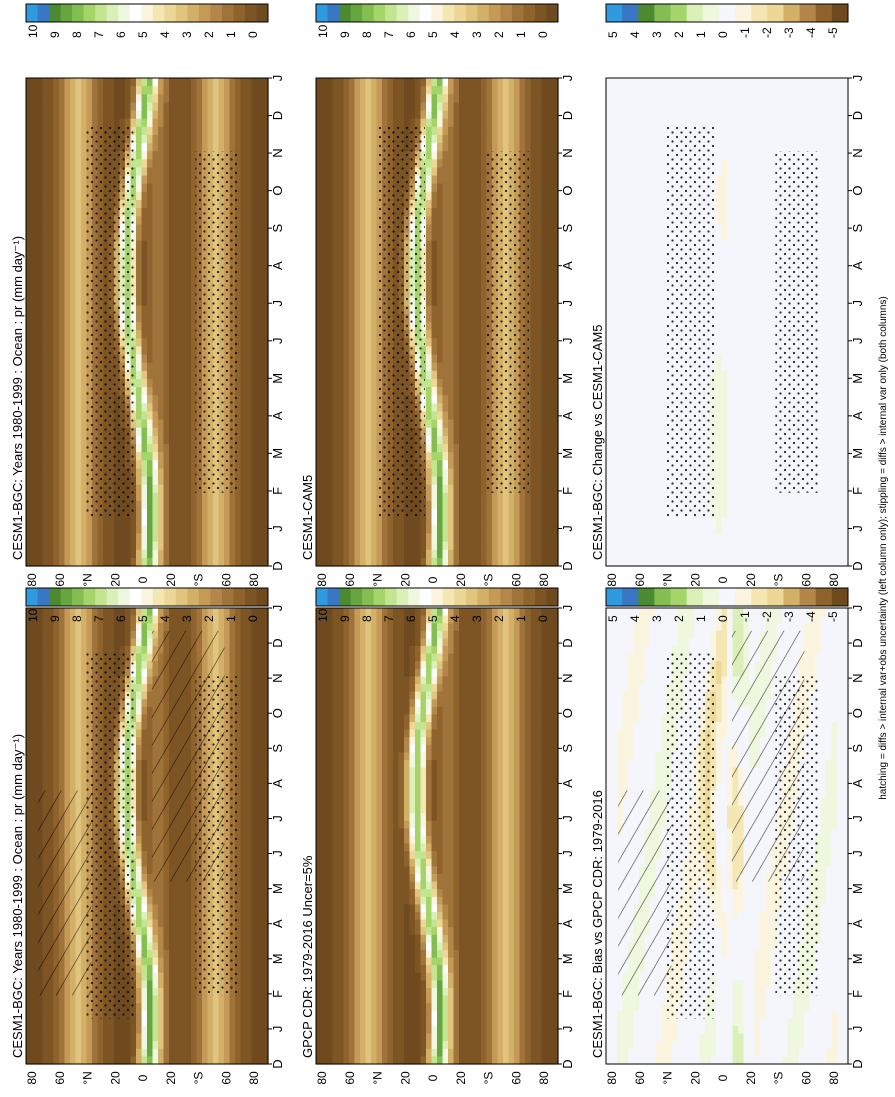 Image resolution: width=895 pixels, height=1097 pixels. Describe the element at coordinates (277, 608) in the screenshot. I see `month-tick-label: J` at that location.